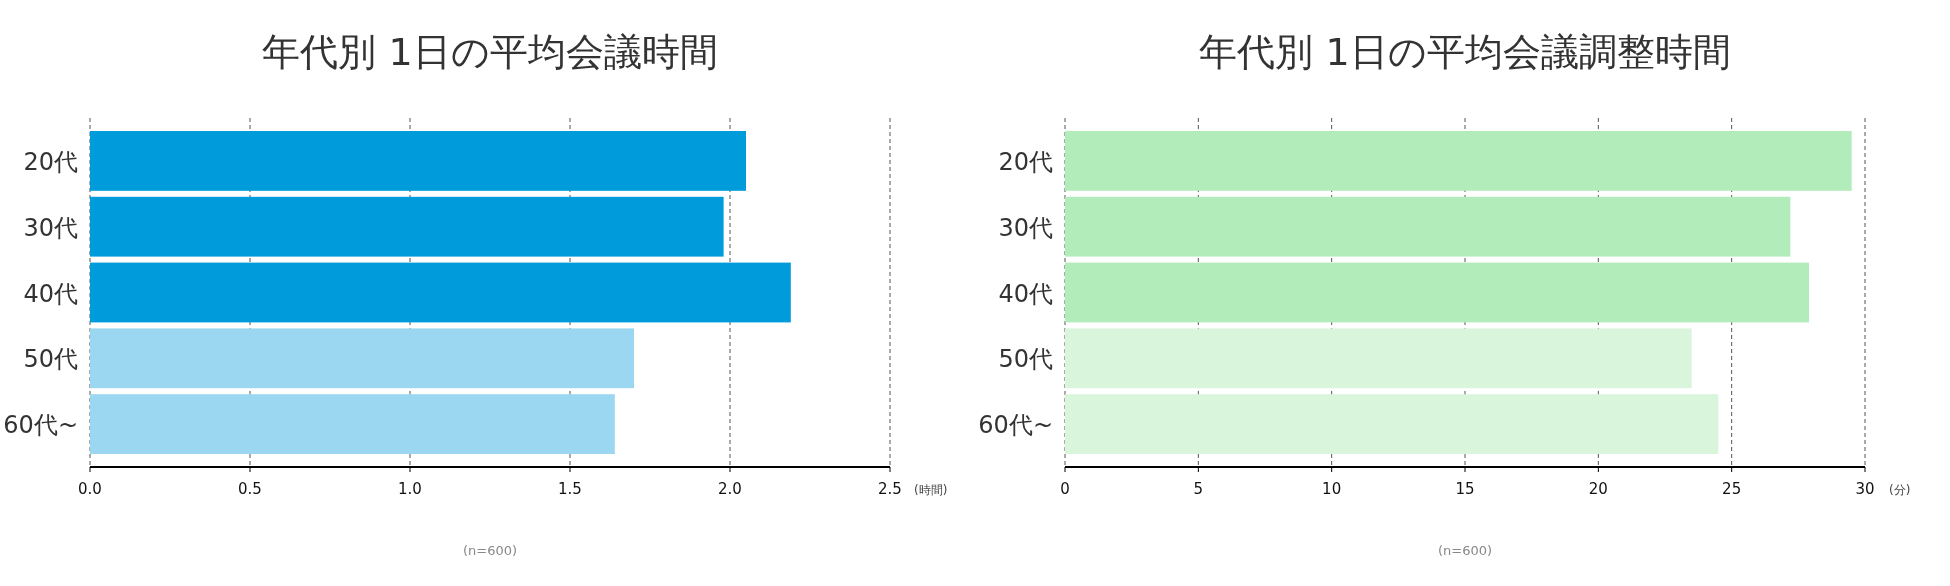  Describe the element at coordinates (1732, 489) in the screenshot. I see `x-tick-label: 25` at that location.